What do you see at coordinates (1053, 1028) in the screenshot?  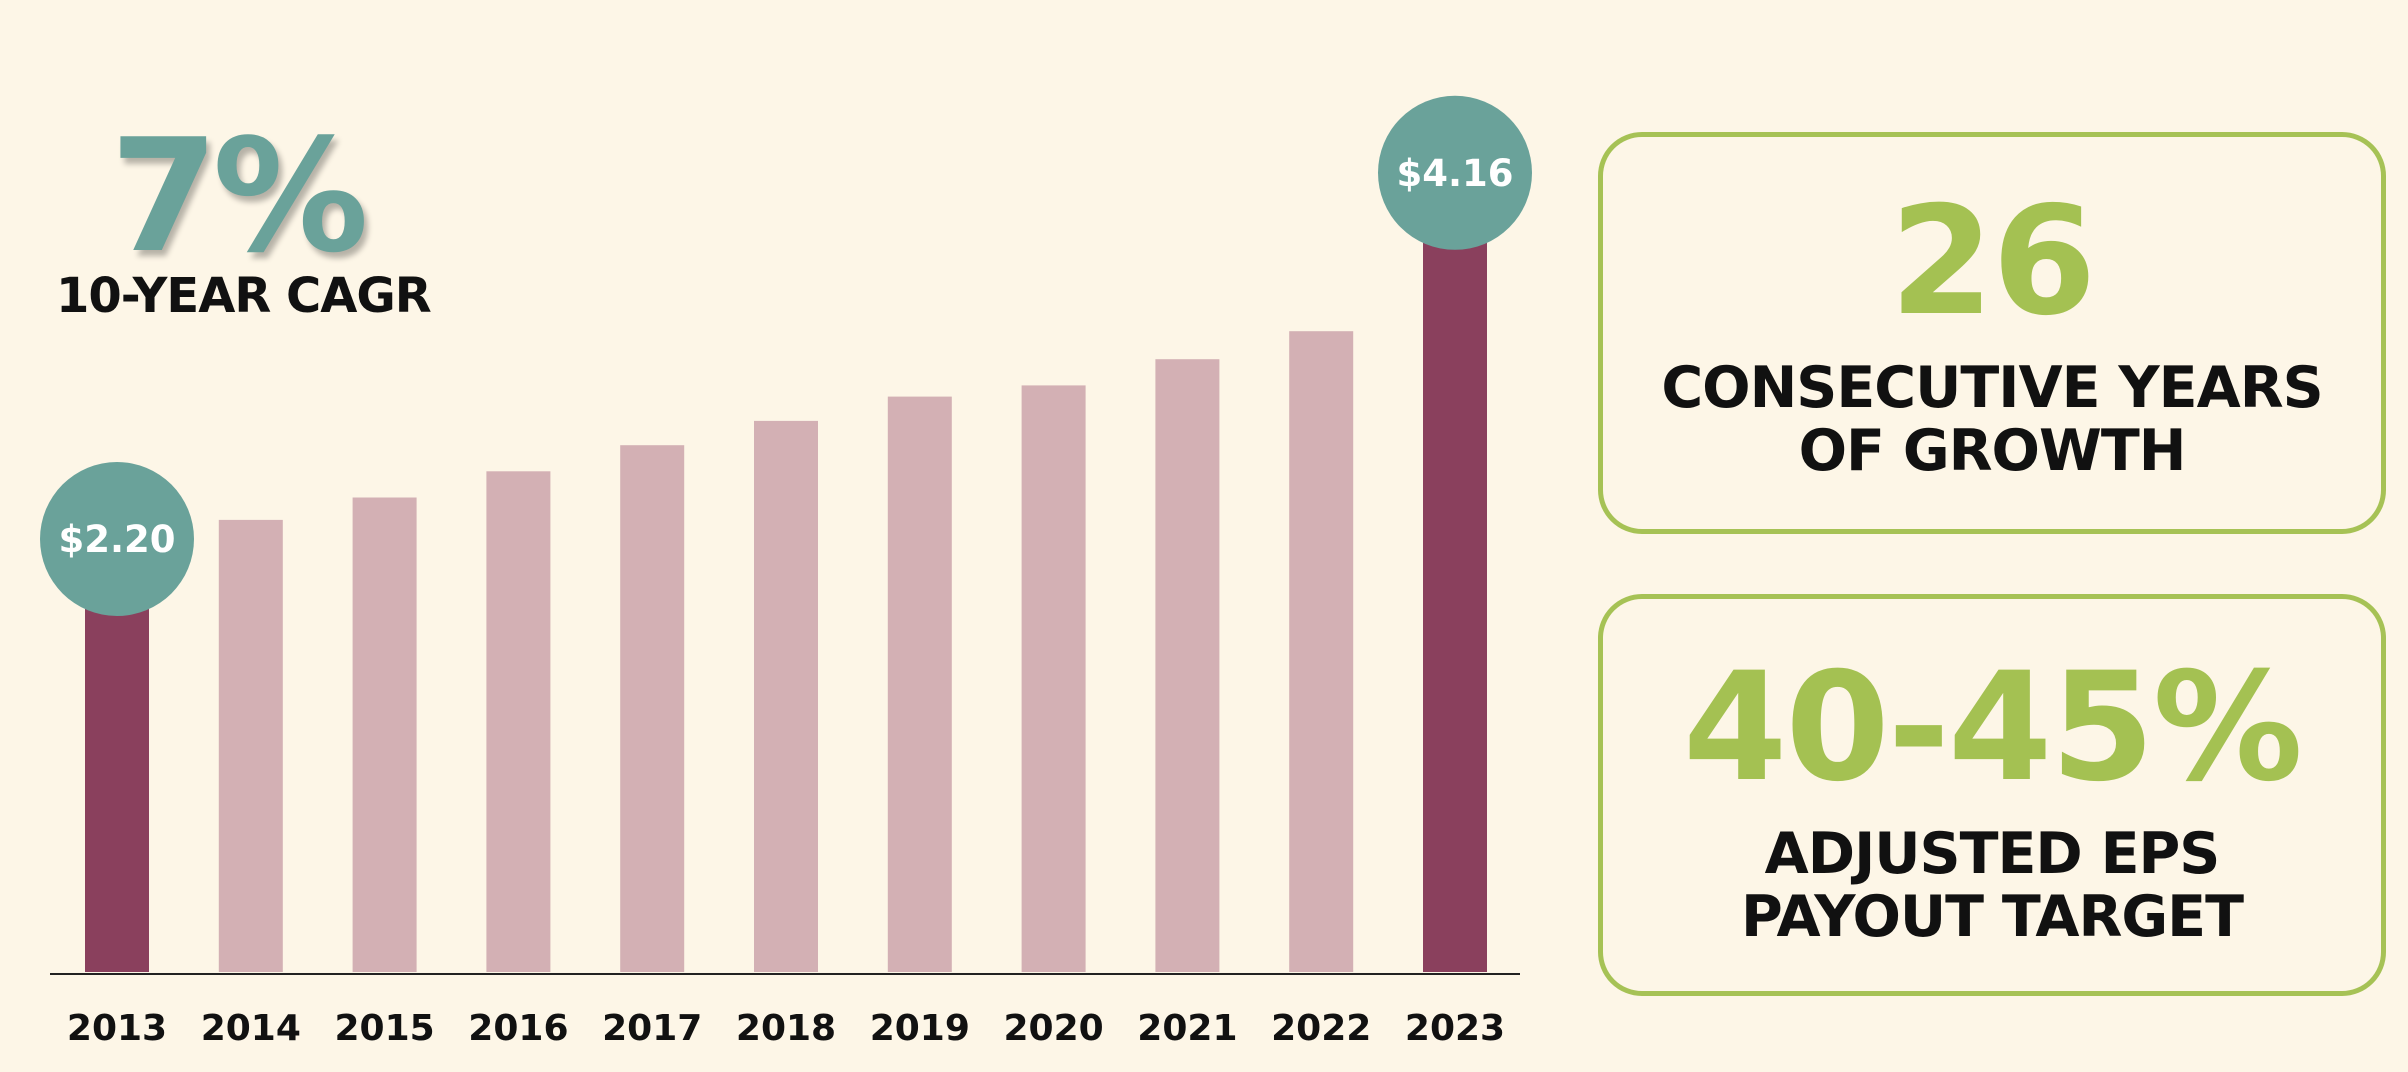 I see `x-tick-label-2020: 2020` at bounding box center [1053, 1028].